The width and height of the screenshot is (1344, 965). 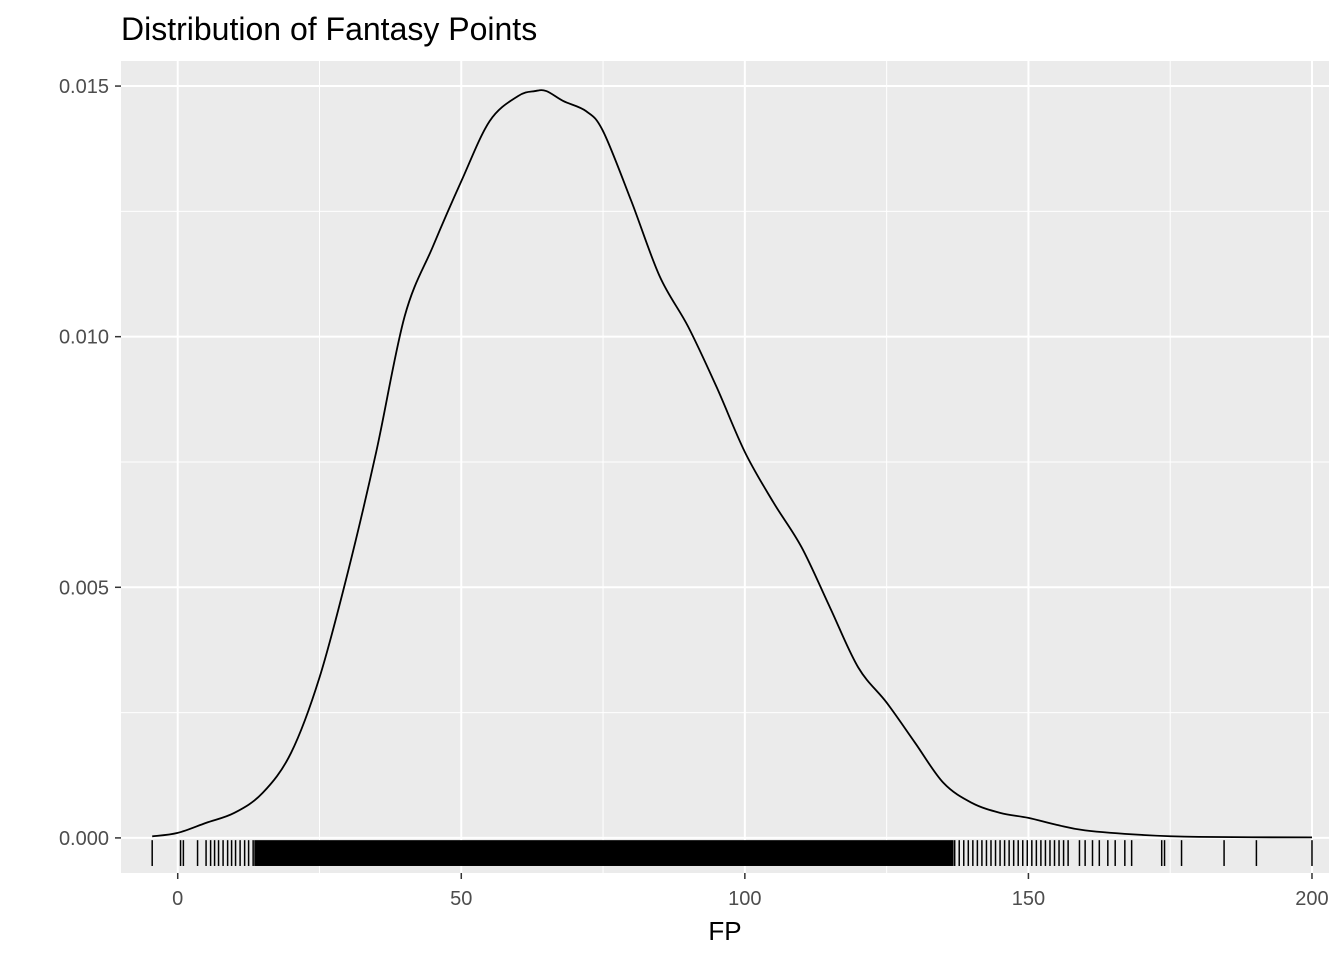 I want to click on y-axis: 0.000 0.005 0.010 0.015, so click(x=90, y=463).